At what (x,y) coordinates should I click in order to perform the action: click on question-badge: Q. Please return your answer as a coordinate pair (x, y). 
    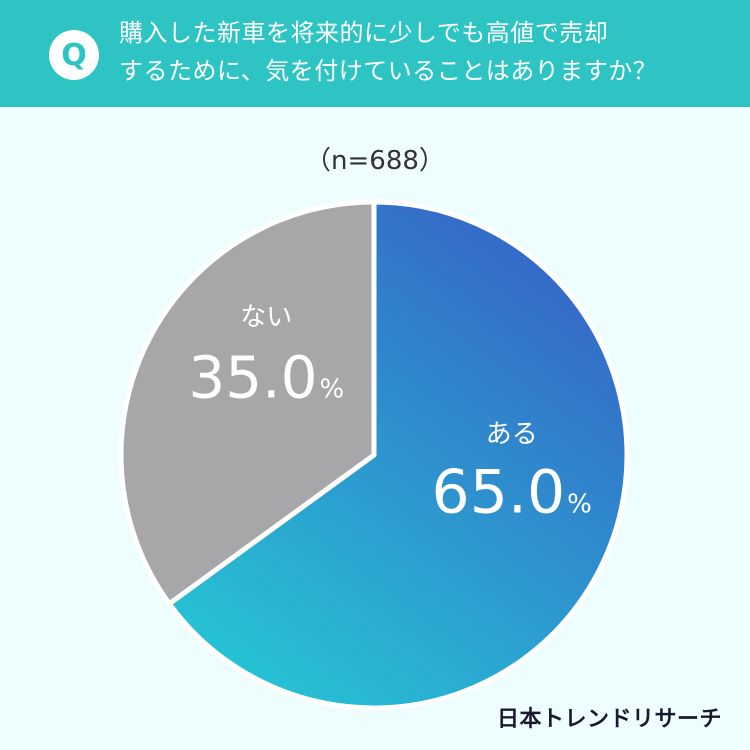
    Looking at the image, I should click on (74, 55).